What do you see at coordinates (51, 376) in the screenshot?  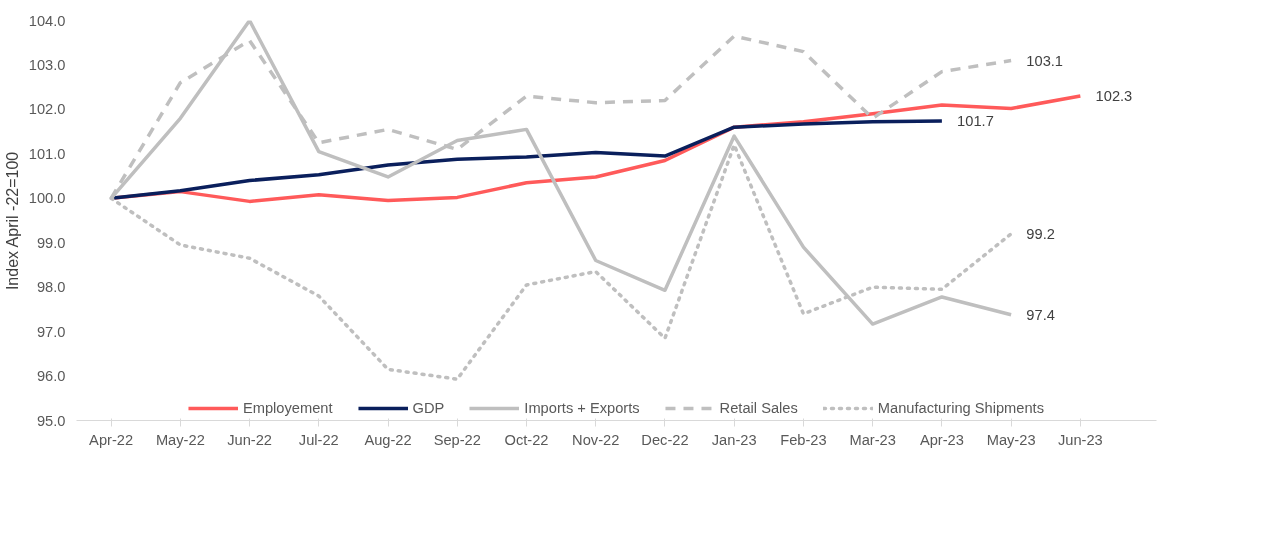 I see `y-tick-label: 96.0` at bounding box center [51, 376].